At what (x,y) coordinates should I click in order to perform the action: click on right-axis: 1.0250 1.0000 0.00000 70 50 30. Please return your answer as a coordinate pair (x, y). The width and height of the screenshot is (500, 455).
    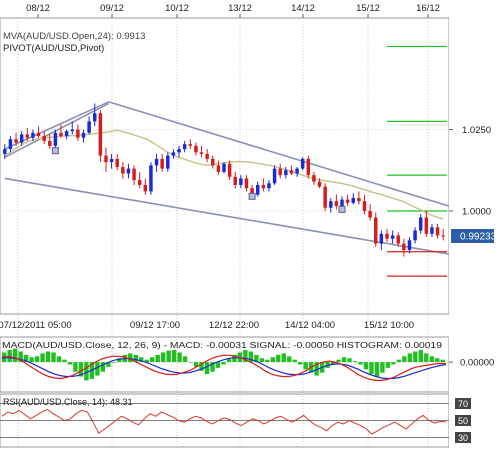
    Looking at the image, I should click on (471, 284).